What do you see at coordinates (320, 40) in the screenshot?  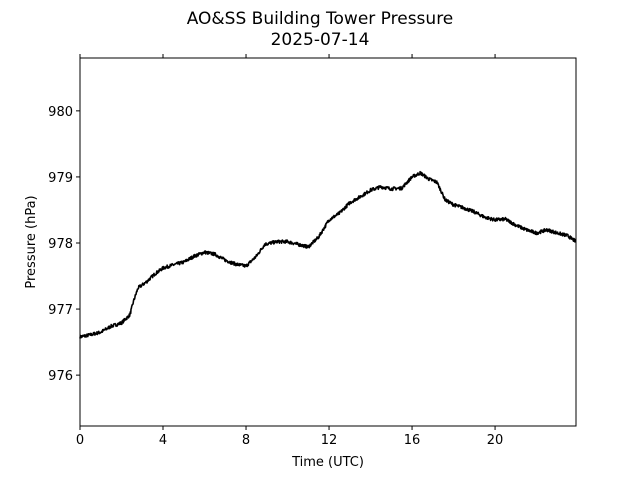 I see `chart-subtitle: 2025-07-14` at bounding box center [320, 40].